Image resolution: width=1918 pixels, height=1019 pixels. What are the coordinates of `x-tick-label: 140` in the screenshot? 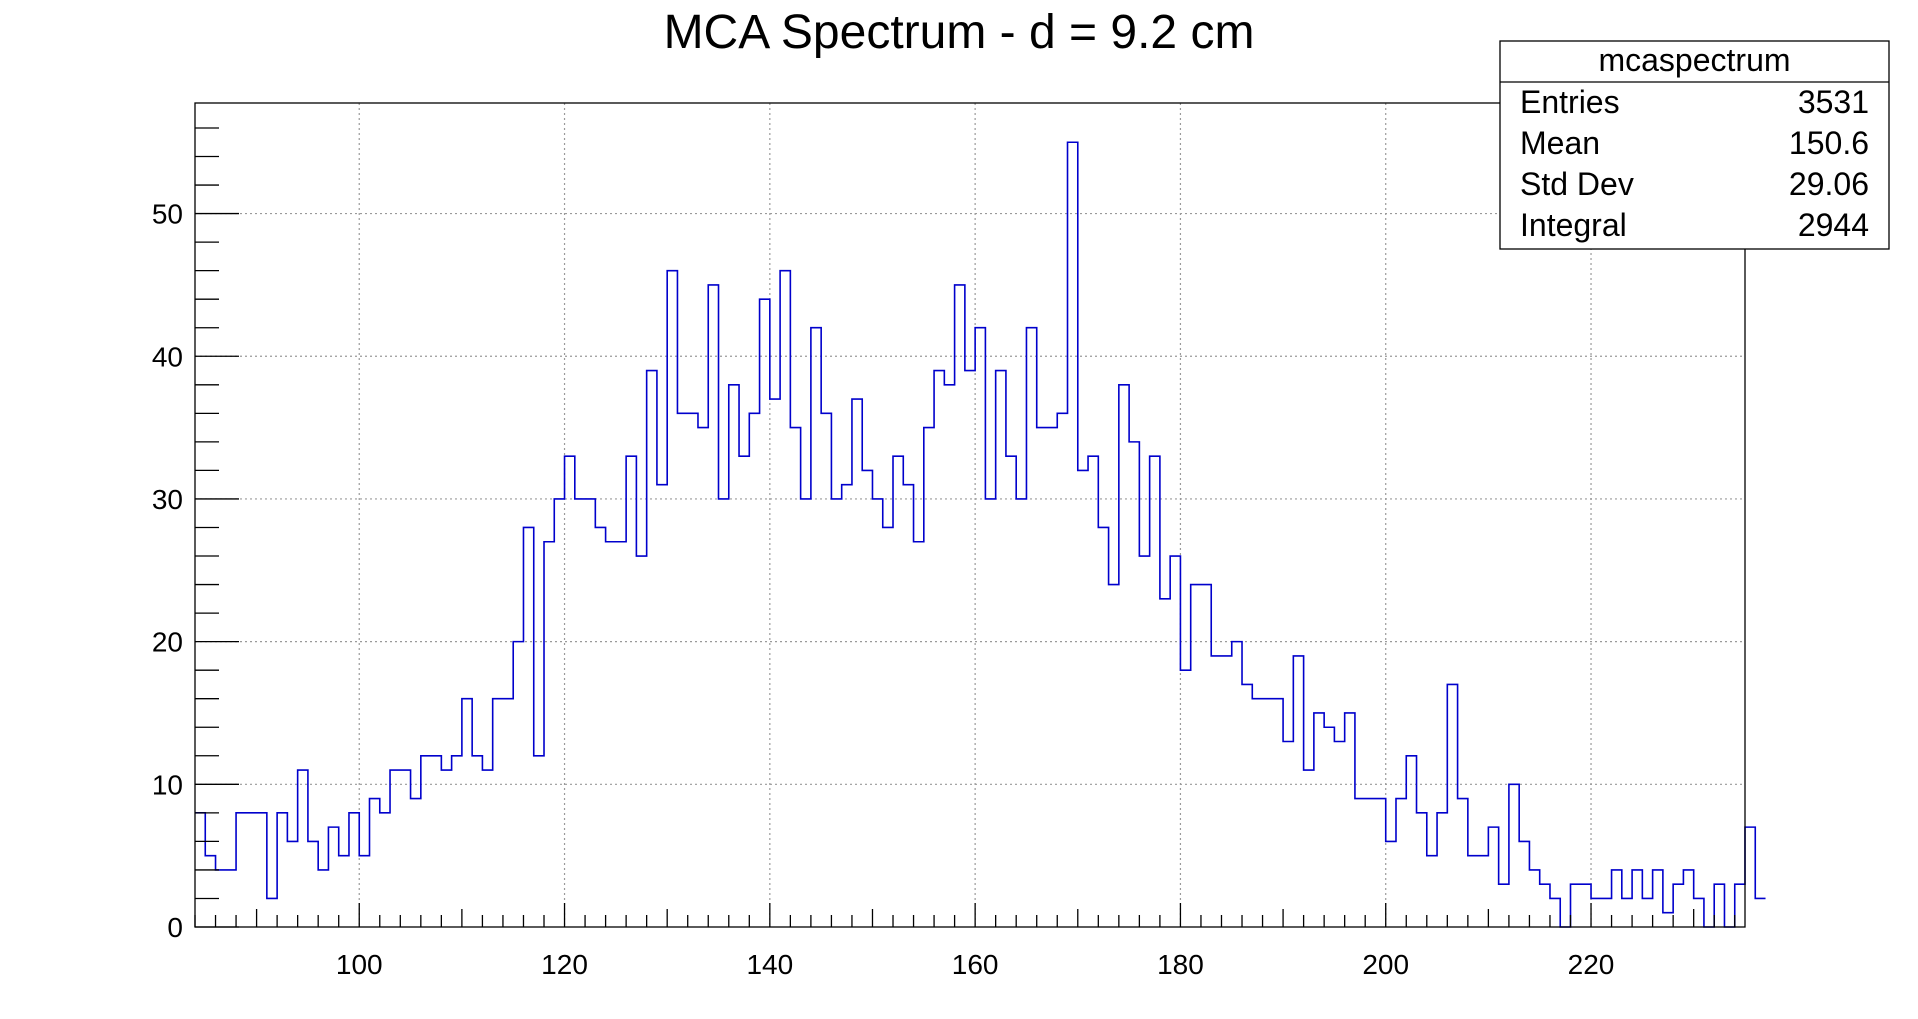 It's located at (769, 964).